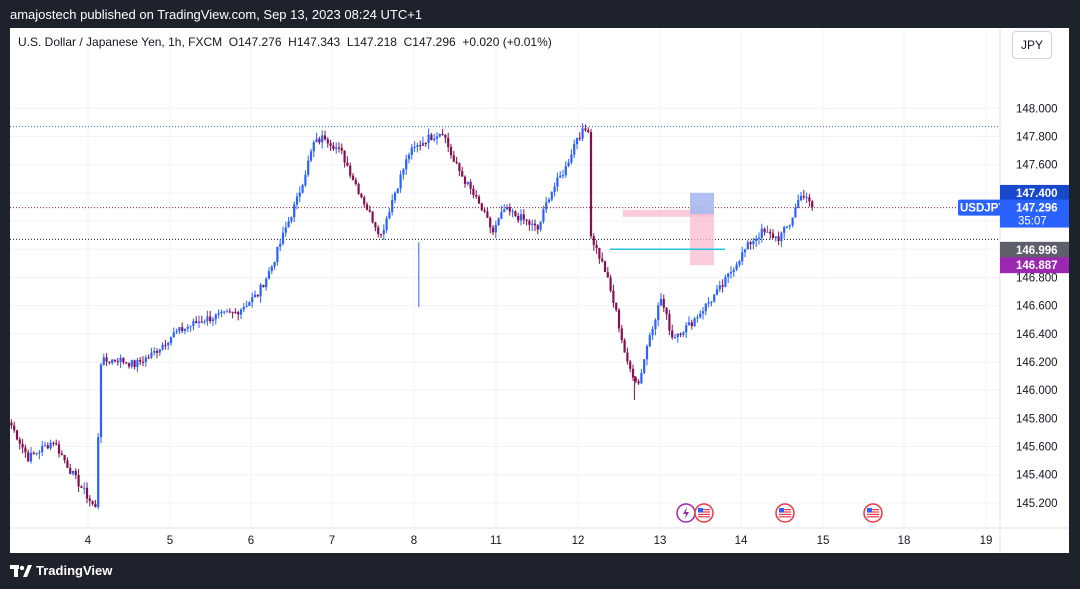 Image resolution: width=1080 pixels, height=589 pixels. I want to click on open-value: O147.276, so click(255, 42).